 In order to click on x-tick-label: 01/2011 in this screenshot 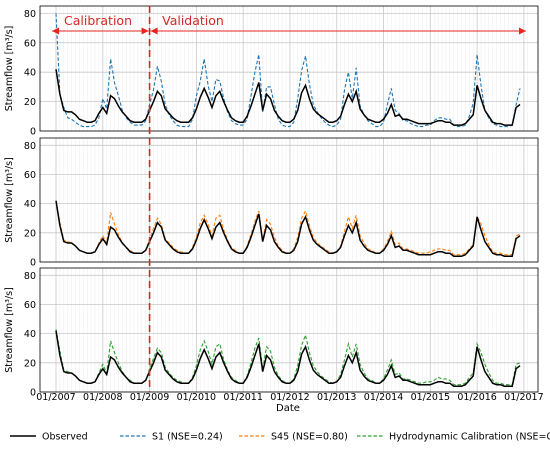, I will do `click(242, 397)`.